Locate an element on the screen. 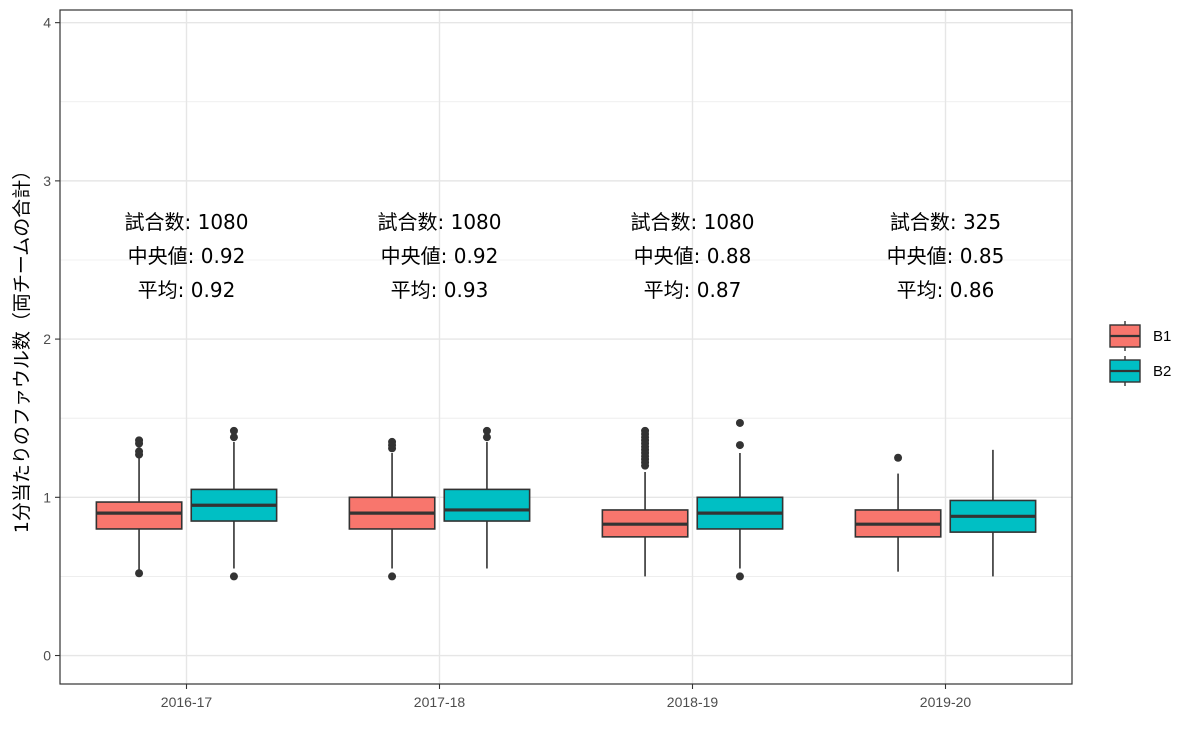 This screenshot has height=750, width=1200. x-tick-label: 2018-19 is located at coordinates (693, 702).